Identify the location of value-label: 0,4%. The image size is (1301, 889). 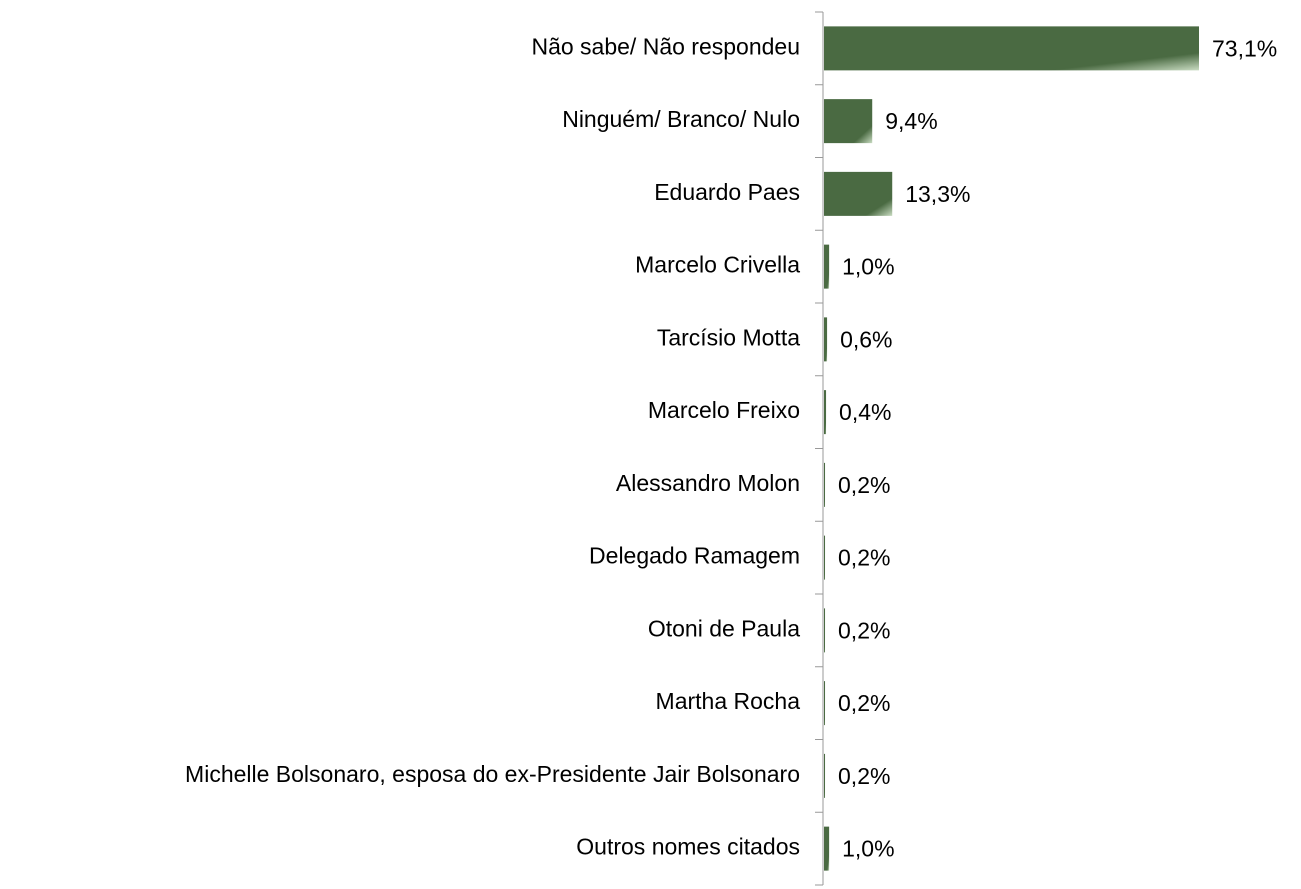
(865, 412).